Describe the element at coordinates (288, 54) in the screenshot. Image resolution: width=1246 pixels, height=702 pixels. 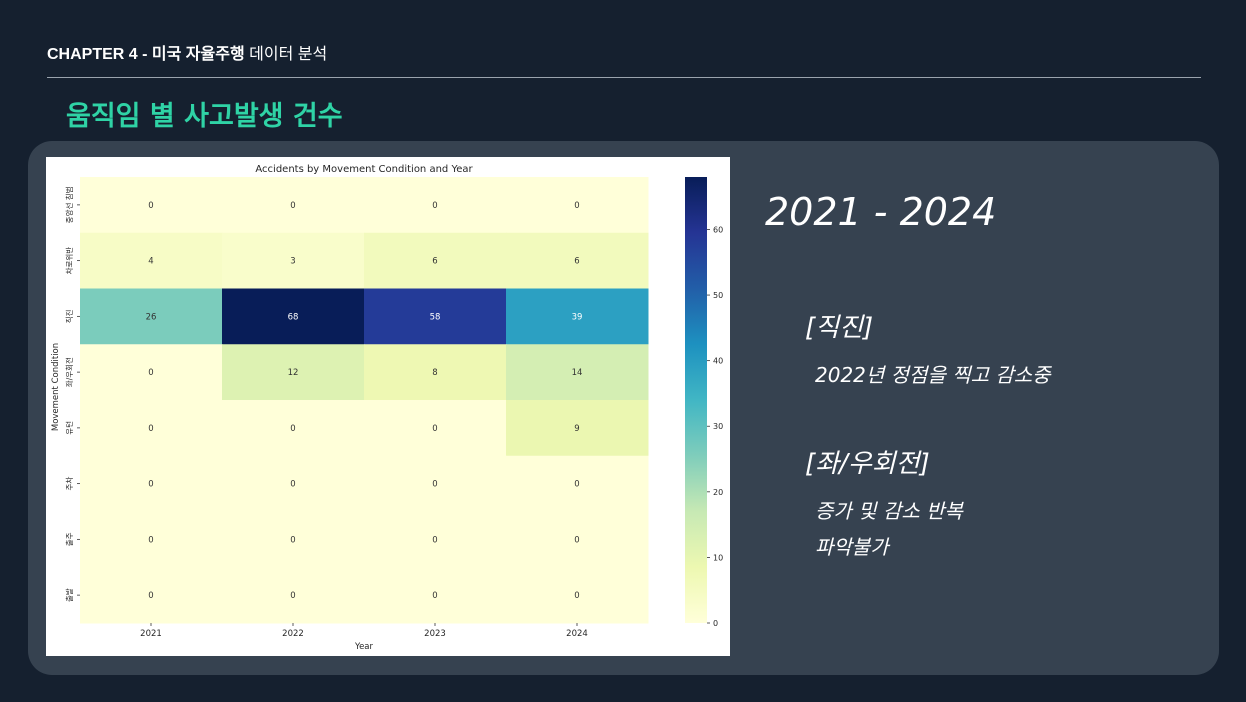
I see `chapter-heading-rest: 데이터 분석` at that location.